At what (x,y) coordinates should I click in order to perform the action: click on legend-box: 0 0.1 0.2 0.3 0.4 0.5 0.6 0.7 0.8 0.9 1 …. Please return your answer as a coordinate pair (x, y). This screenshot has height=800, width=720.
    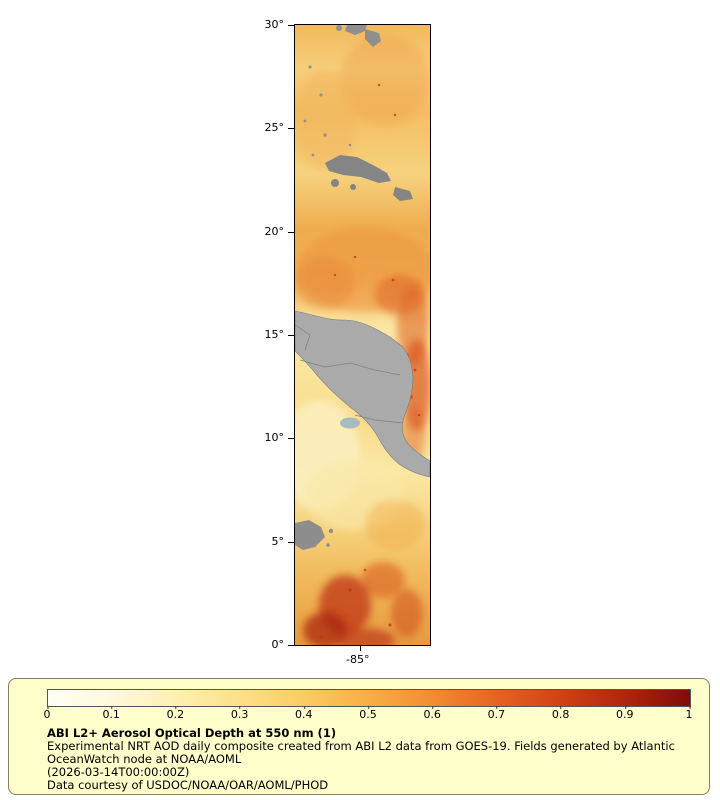
    Looking at the image, I should click on (359, 736).